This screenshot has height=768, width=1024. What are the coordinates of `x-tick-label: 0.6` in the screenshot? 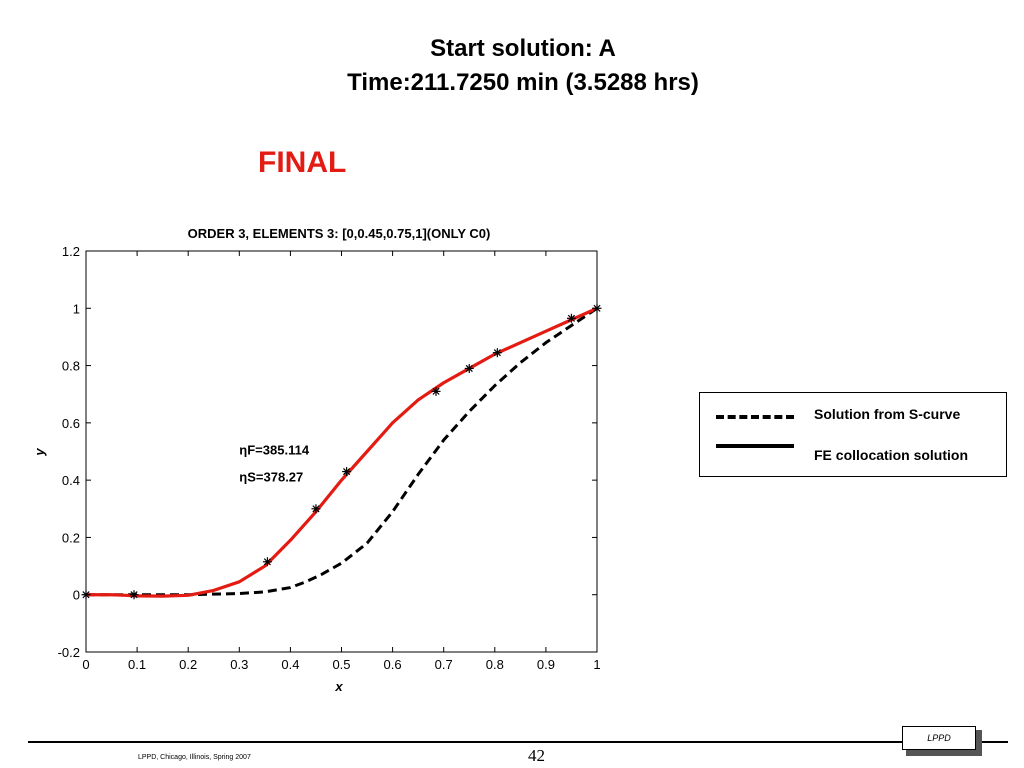 It's located at (393, 664).